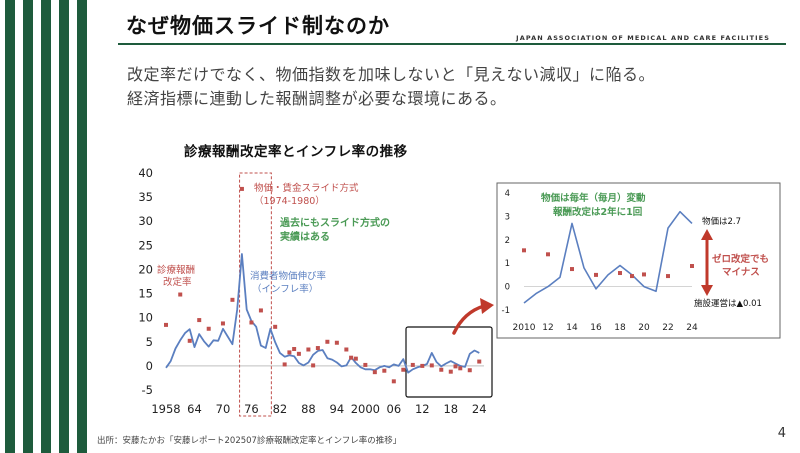 This screenshot has height=453, width=800. Describe the element at coordinates (741, 272) in the screenshot. I see `inset-gap-line-2: マイナス` at that location.